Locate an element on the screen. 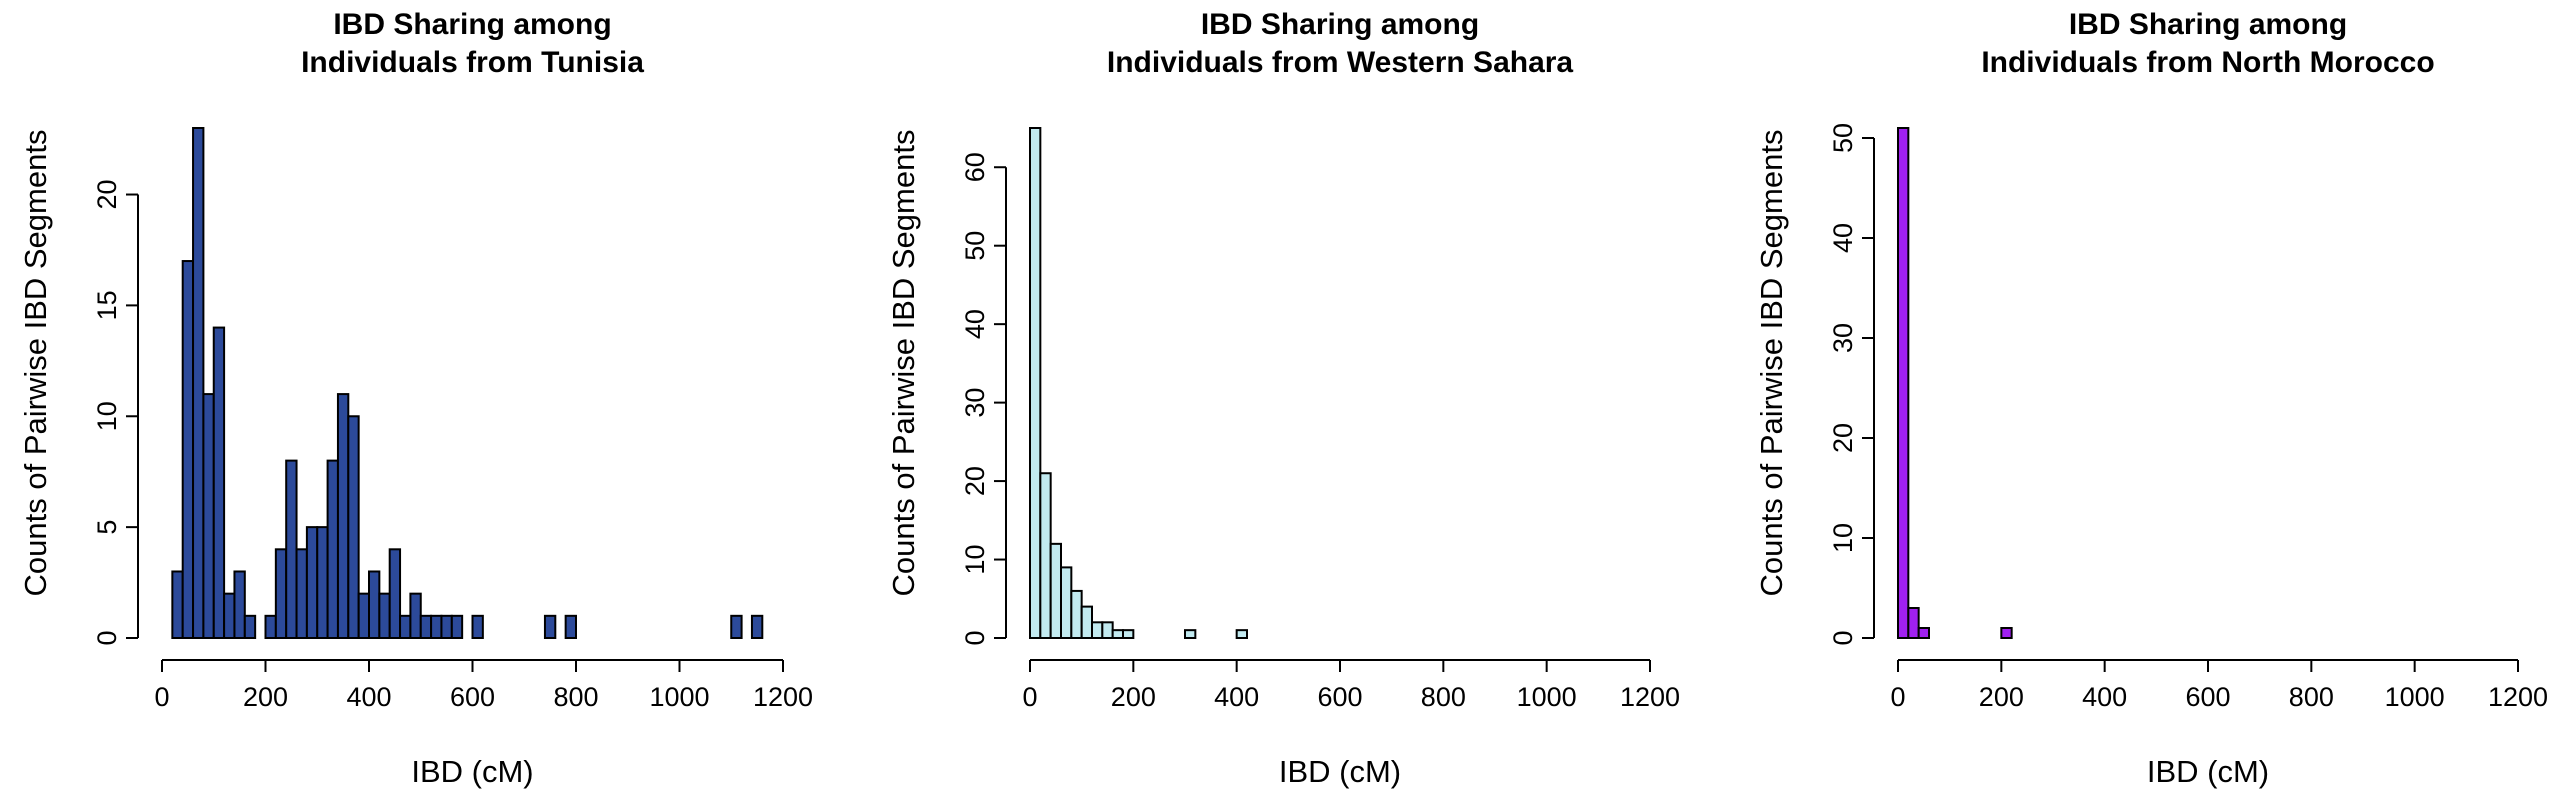 The image size is (2556, 800). y-tick-label: 5 is located at coordinates (107, 527).